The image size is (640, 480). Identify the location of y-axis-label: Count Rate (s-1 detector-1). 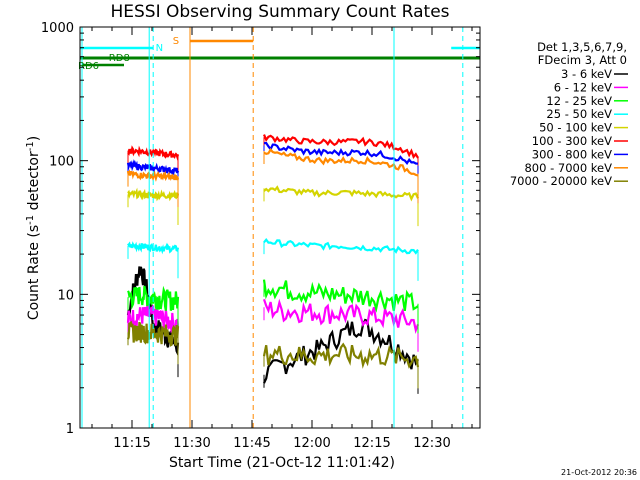
(33, 228).